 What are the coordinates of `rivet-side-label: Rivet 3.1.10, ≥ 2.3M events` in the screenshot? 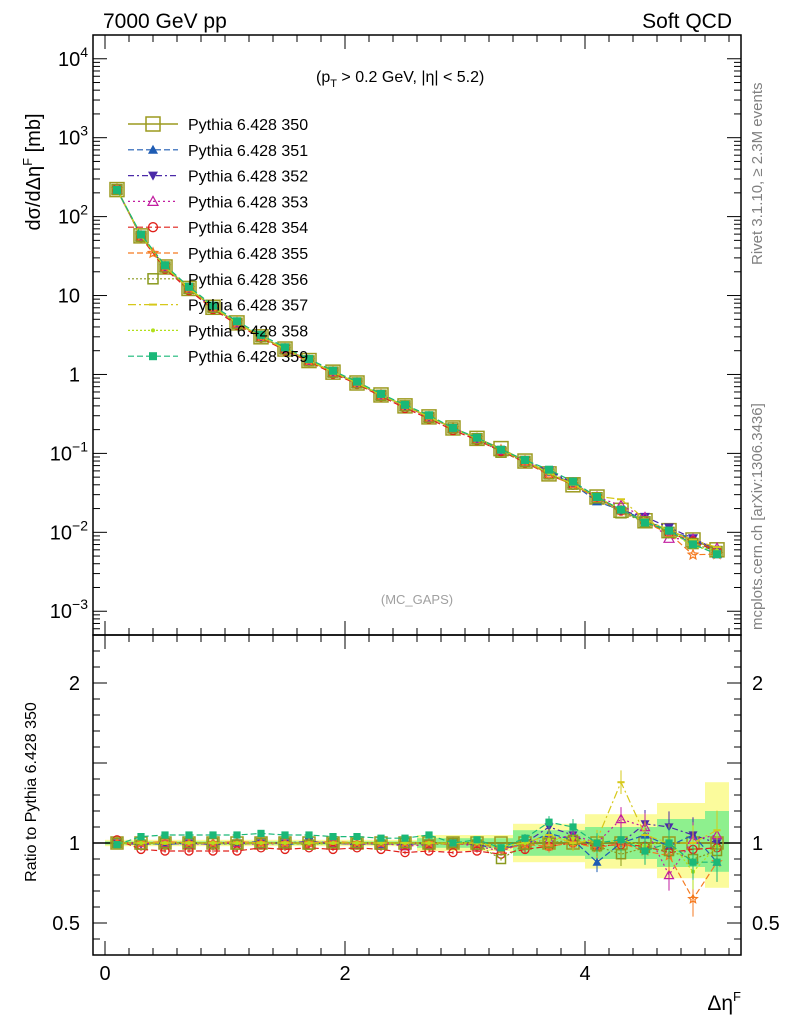 It's located at (757, 174).